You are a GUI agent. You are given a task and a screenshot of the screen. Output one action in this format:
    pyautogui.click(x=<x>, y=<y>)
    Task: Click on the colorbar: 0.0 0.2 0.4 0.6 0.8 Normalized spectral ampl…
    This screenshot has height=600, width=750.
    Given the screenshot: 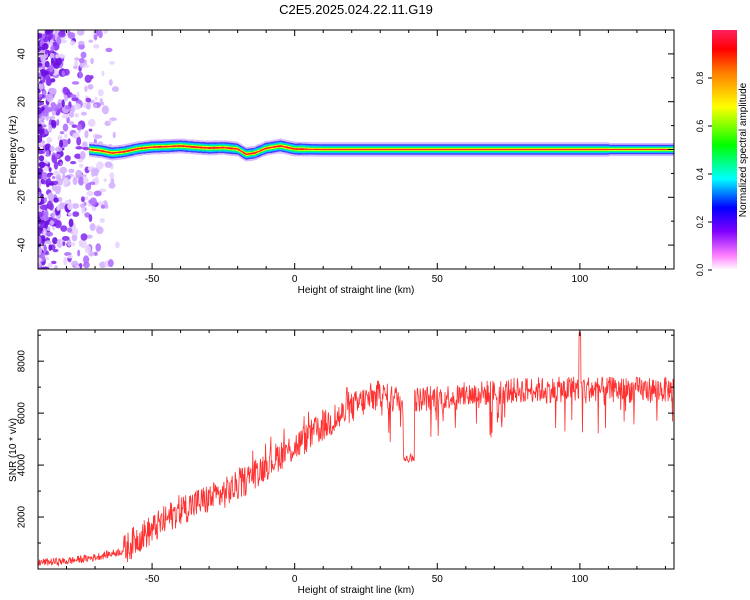 What is the action you would take?
    pyautogui.click(x=722, y=153)
    